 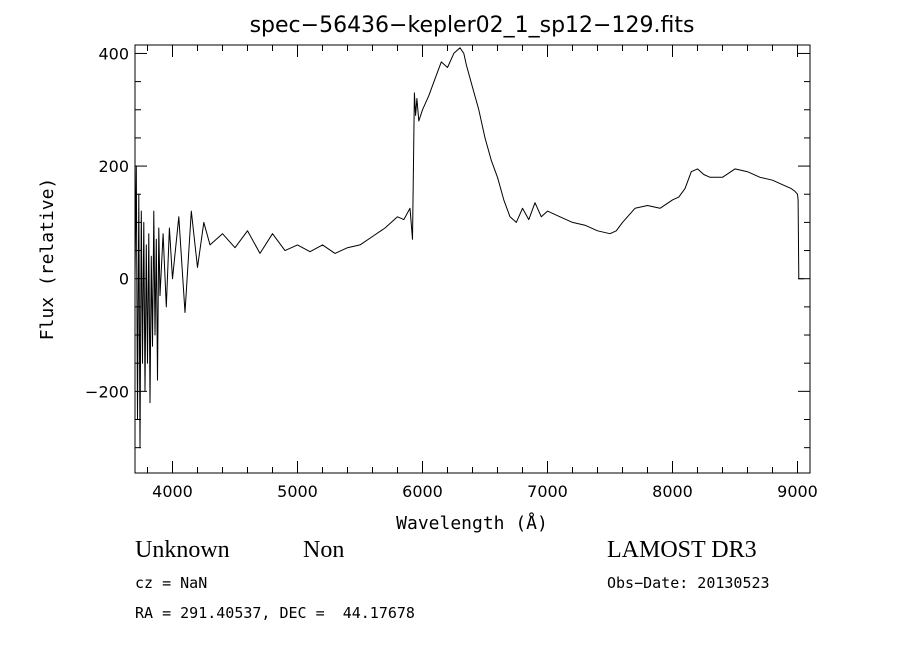 What do you see at coordinates (472, 523) in the screenshot?
I see `x-axis-label: Wavelength (Å)` at bounding box center [472, 523].